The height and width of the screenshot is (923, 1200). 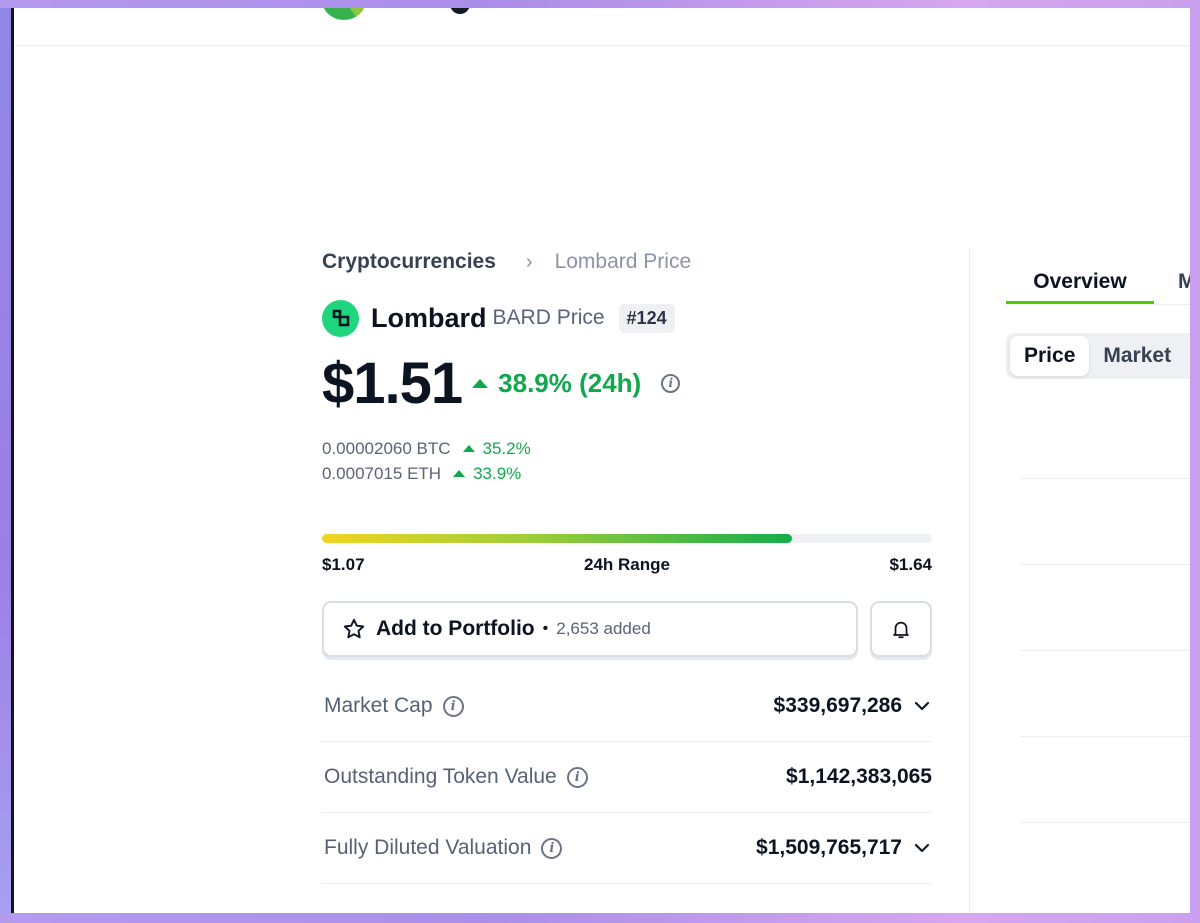 What do you see at coordinates (428, 847) in the screenshot?
I see `fdv-label: Fully Diluted Valuation` at bounding box center [428, 847].